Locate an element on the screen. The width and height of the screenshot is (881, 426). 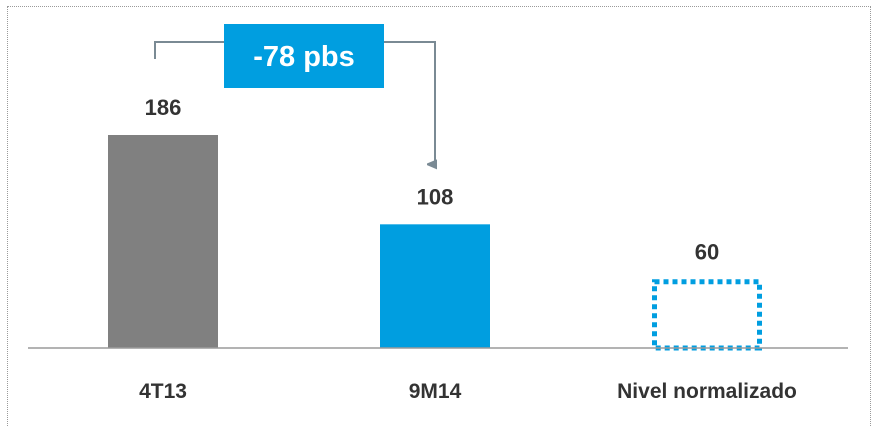
value-label: 60 is located at coordinates (707, 251).